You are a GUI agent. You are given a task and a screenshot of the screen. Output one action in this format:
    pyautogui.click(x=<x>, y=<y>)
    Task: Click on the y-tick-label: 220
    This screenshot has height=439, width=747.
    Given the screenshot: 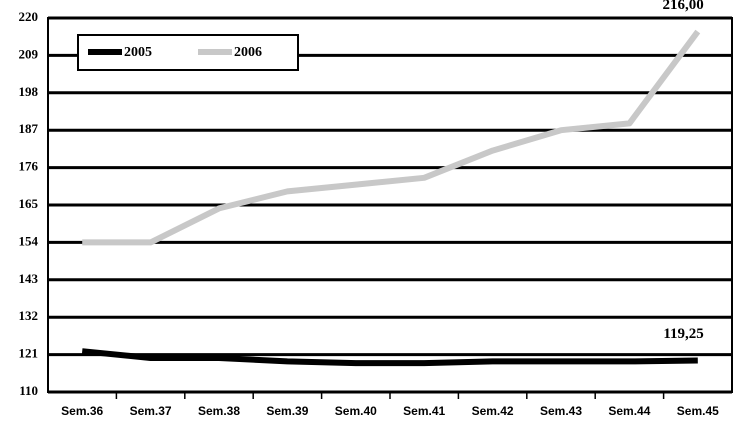 What is the action you would take?
    pyautogui.click(x=29, y=16)
    